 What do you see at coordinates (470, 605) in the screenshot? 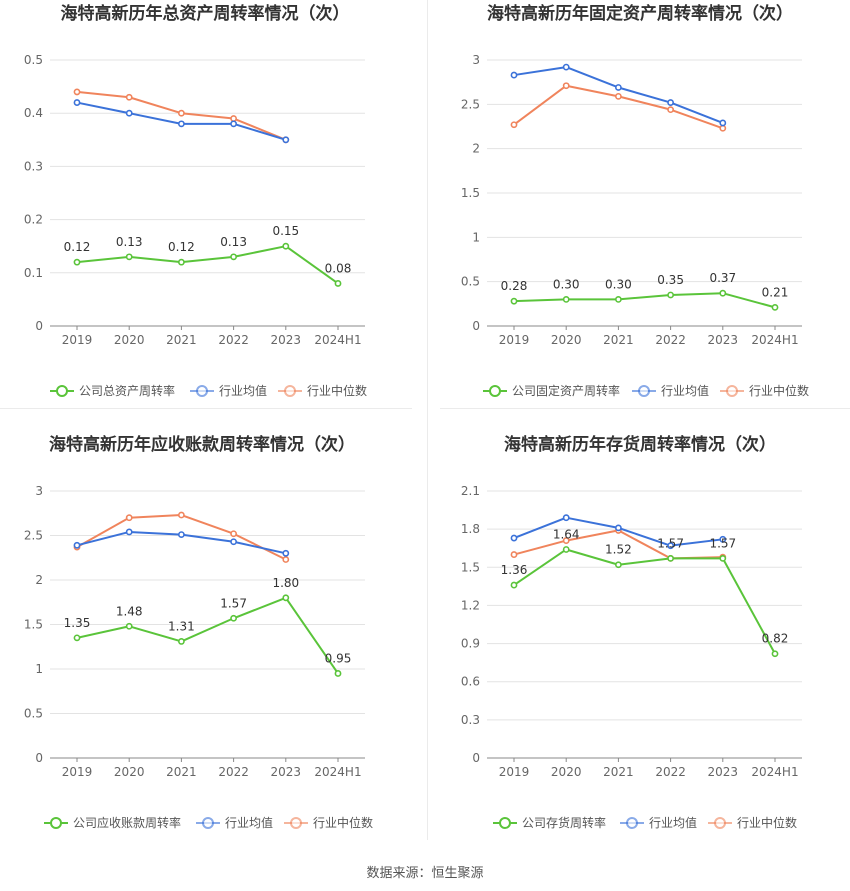
I see `y-tick-label: 1.2` at bounding box center [470, 605].